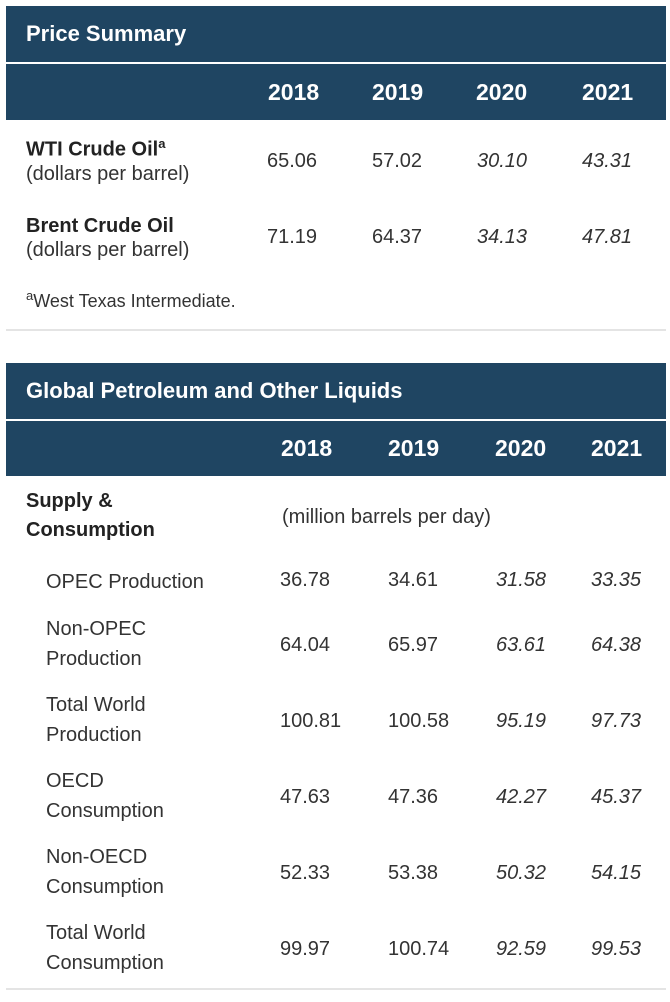  Describe the element at coordinates (419, 949) in the screenshot. I see `value-2019: 100.74` at that location.